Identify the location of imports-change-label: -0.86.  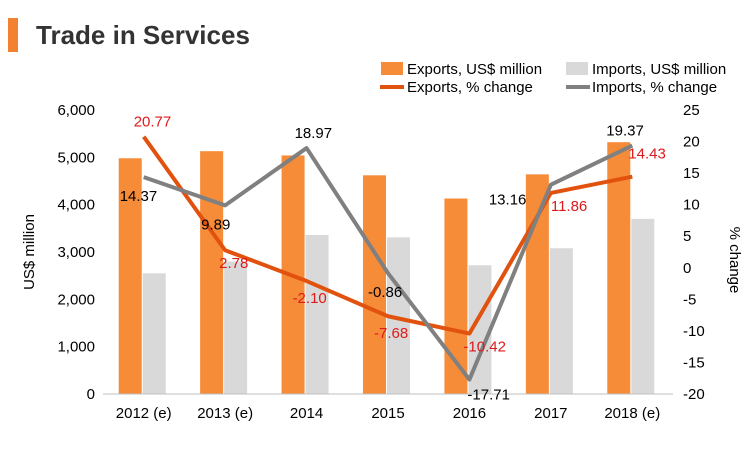
(385, 292).